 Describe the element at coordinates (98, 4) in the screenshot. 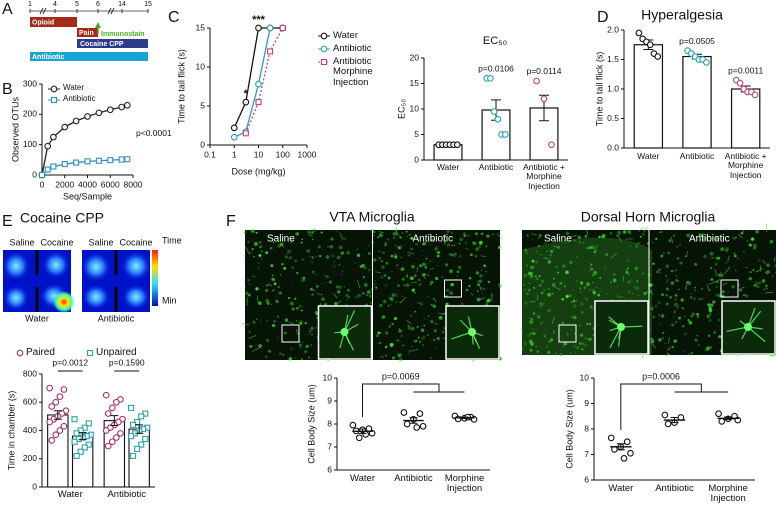

I see `timeline-day: 6` at that location.